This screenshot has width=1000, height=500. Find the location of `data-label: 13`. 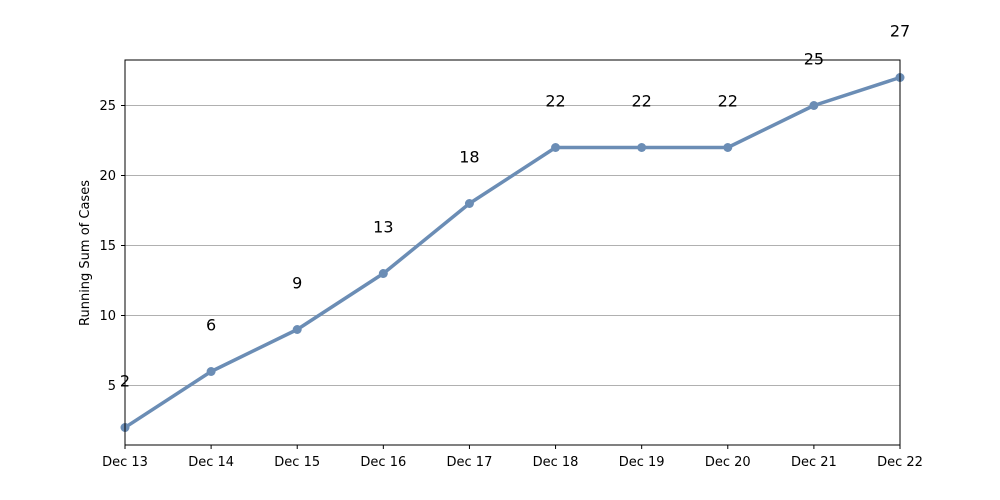

data-label: 13 is located at coordinates (383, 227).